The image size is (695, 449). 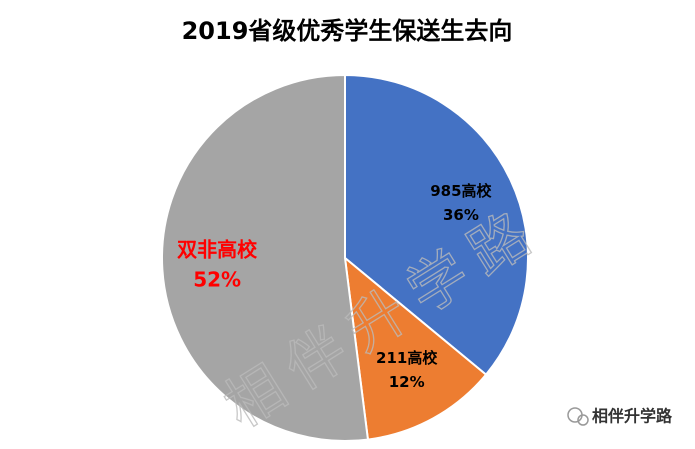 I want to click on pie-slice, so click(x=415, y=348).